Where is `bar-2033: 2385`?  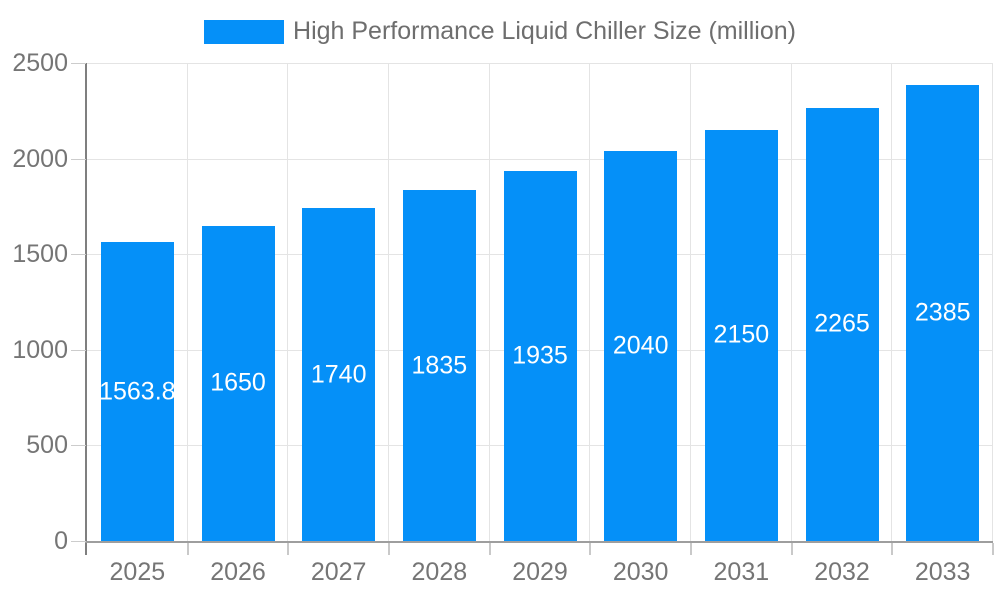 bar-2033: 2385 is located at coordinates (943, 313).